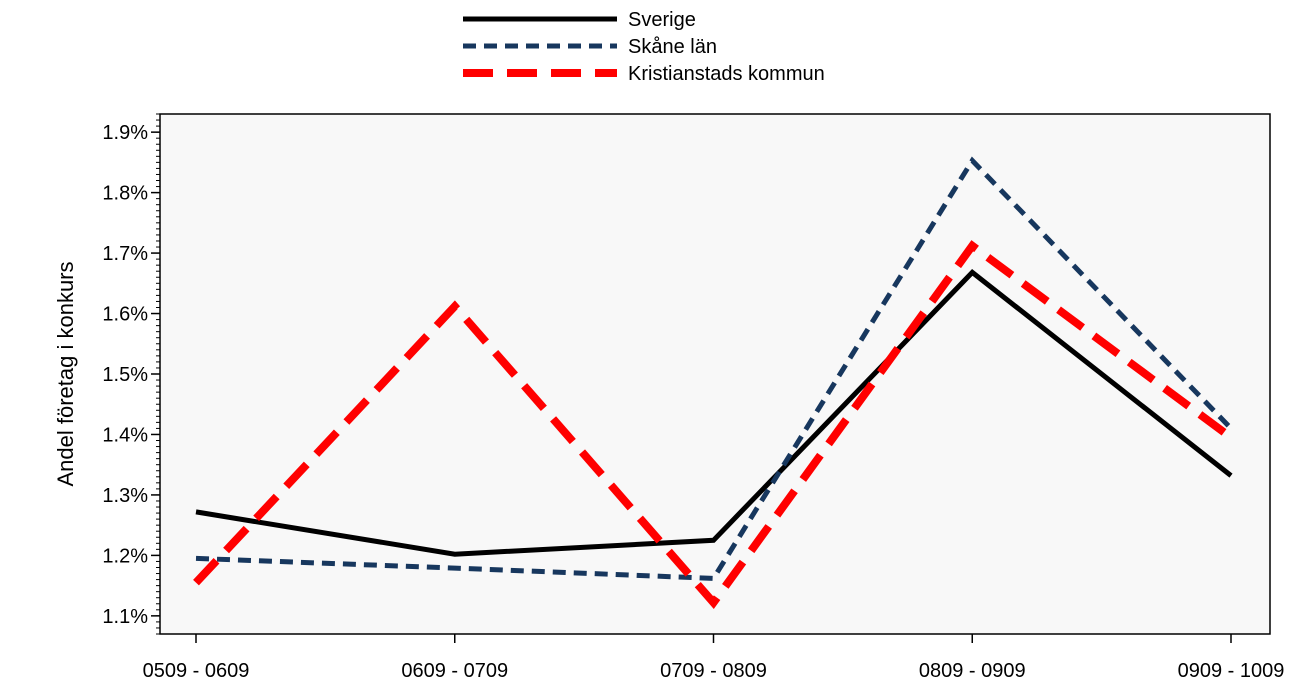 The width and height of the screenshot is (1297, 692). What do you see at coordinates (972, 671) in the screenshot?
I see `x-tick-label: 0809 - 0909` at bounding box center [972, 671].